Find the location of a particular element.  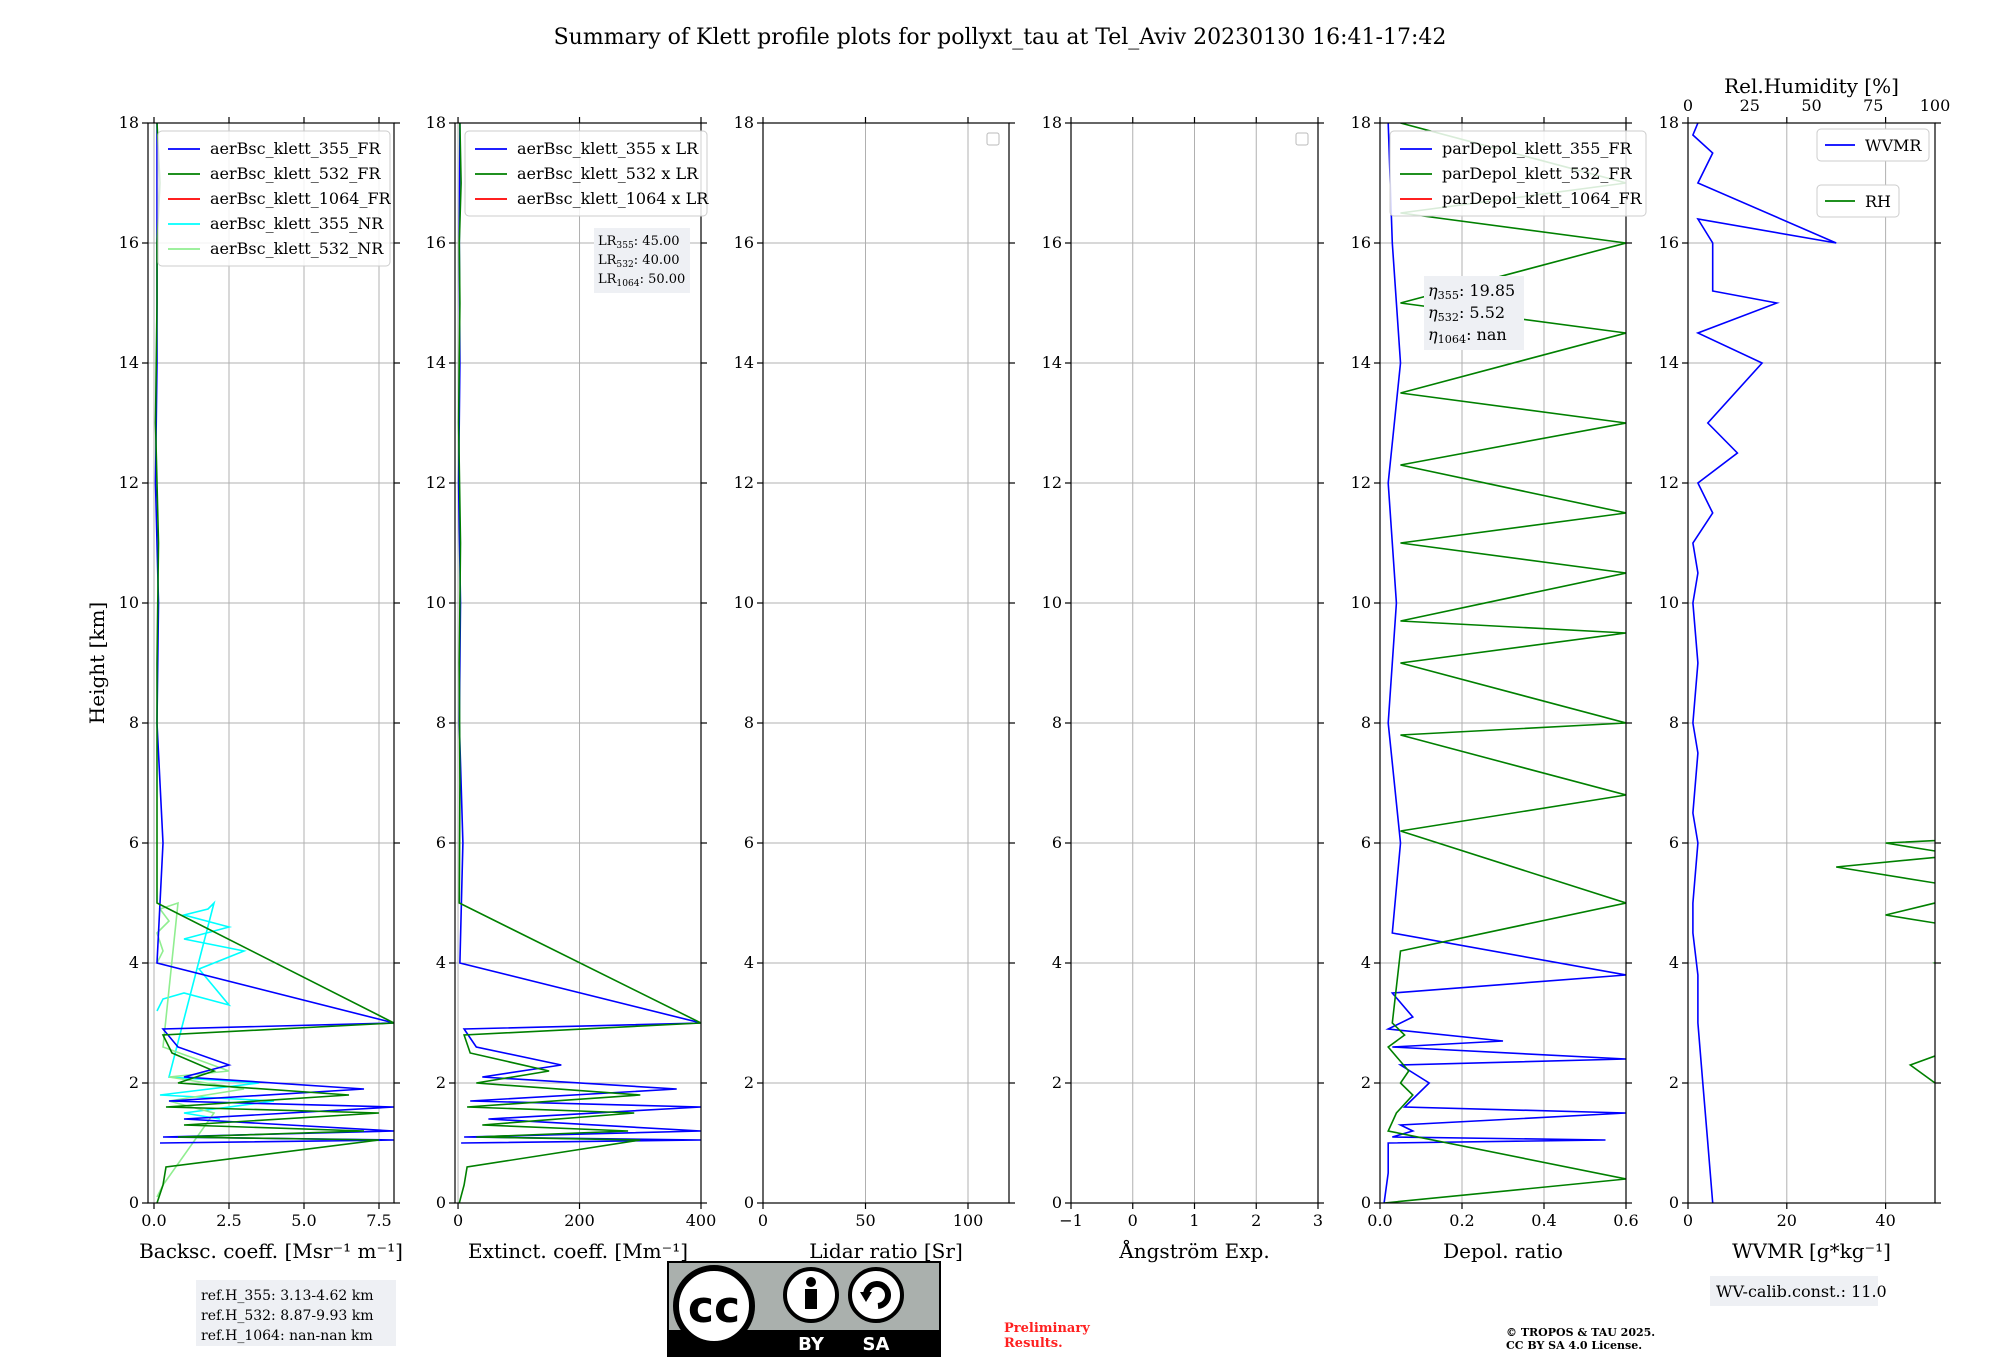

annotation-line: LR1064: 50.00 is located at coordinates (641, 280).